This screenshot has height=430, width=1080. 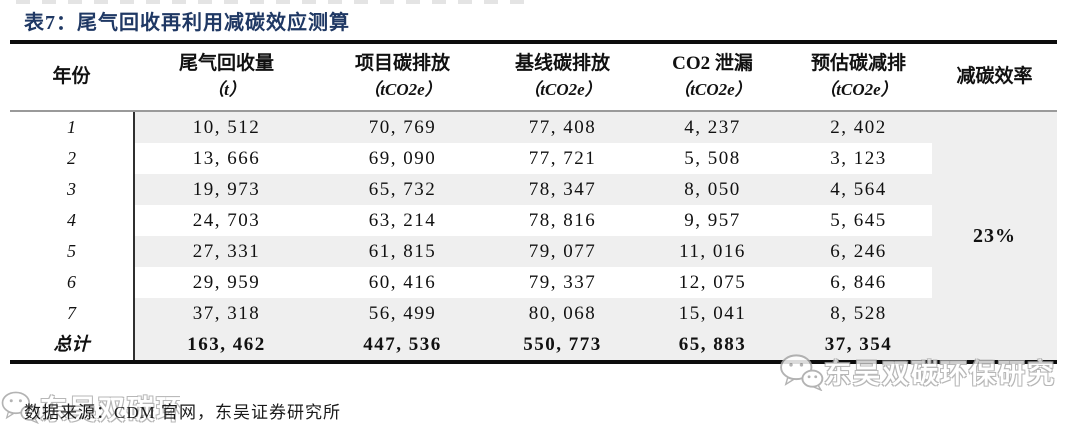 I want to click on header-cell-efficiency: 减碳效率, so click(x=994, y=76).